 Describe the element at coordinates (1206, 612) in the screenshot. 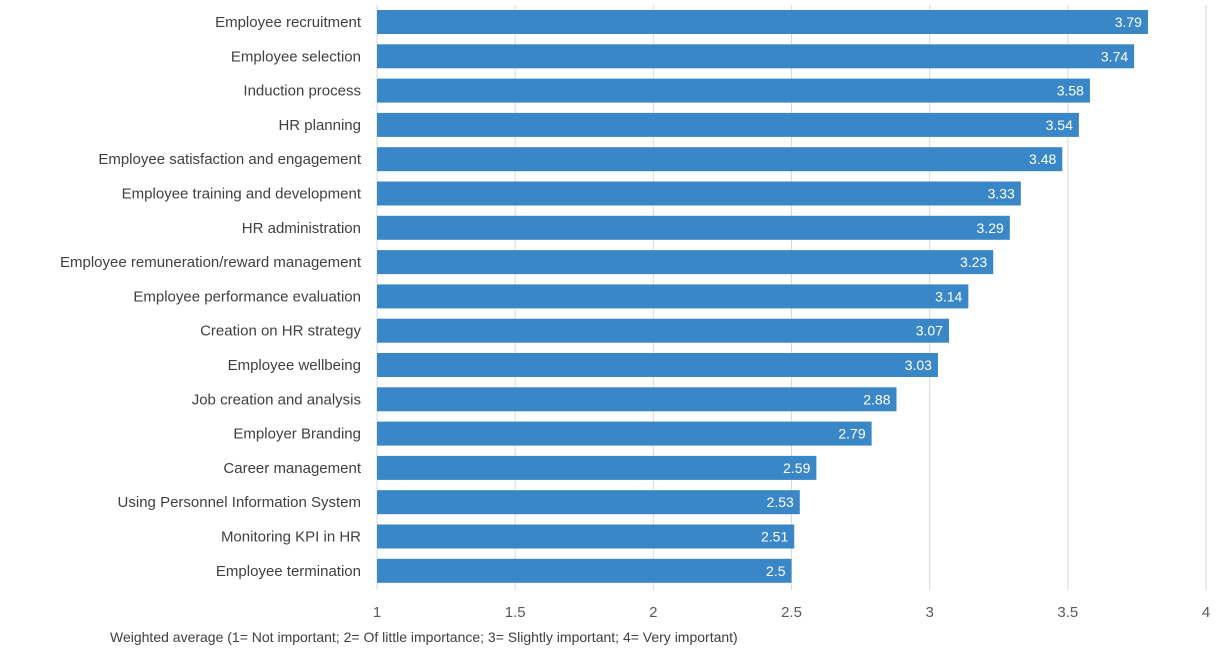

I see `x-tick-label: 4` at that location.